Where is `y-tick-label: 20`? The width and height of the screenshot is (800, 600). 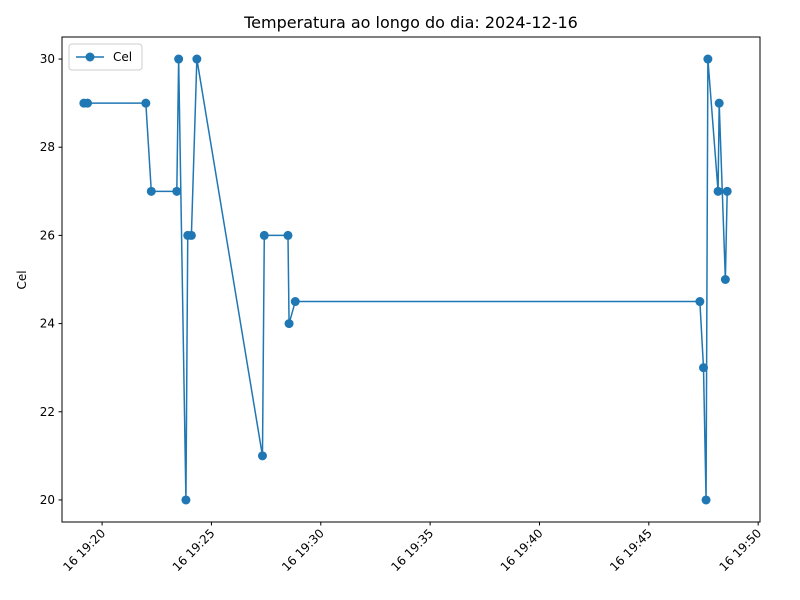 y-tick-label: 20 is located at coordinates (47, 500).